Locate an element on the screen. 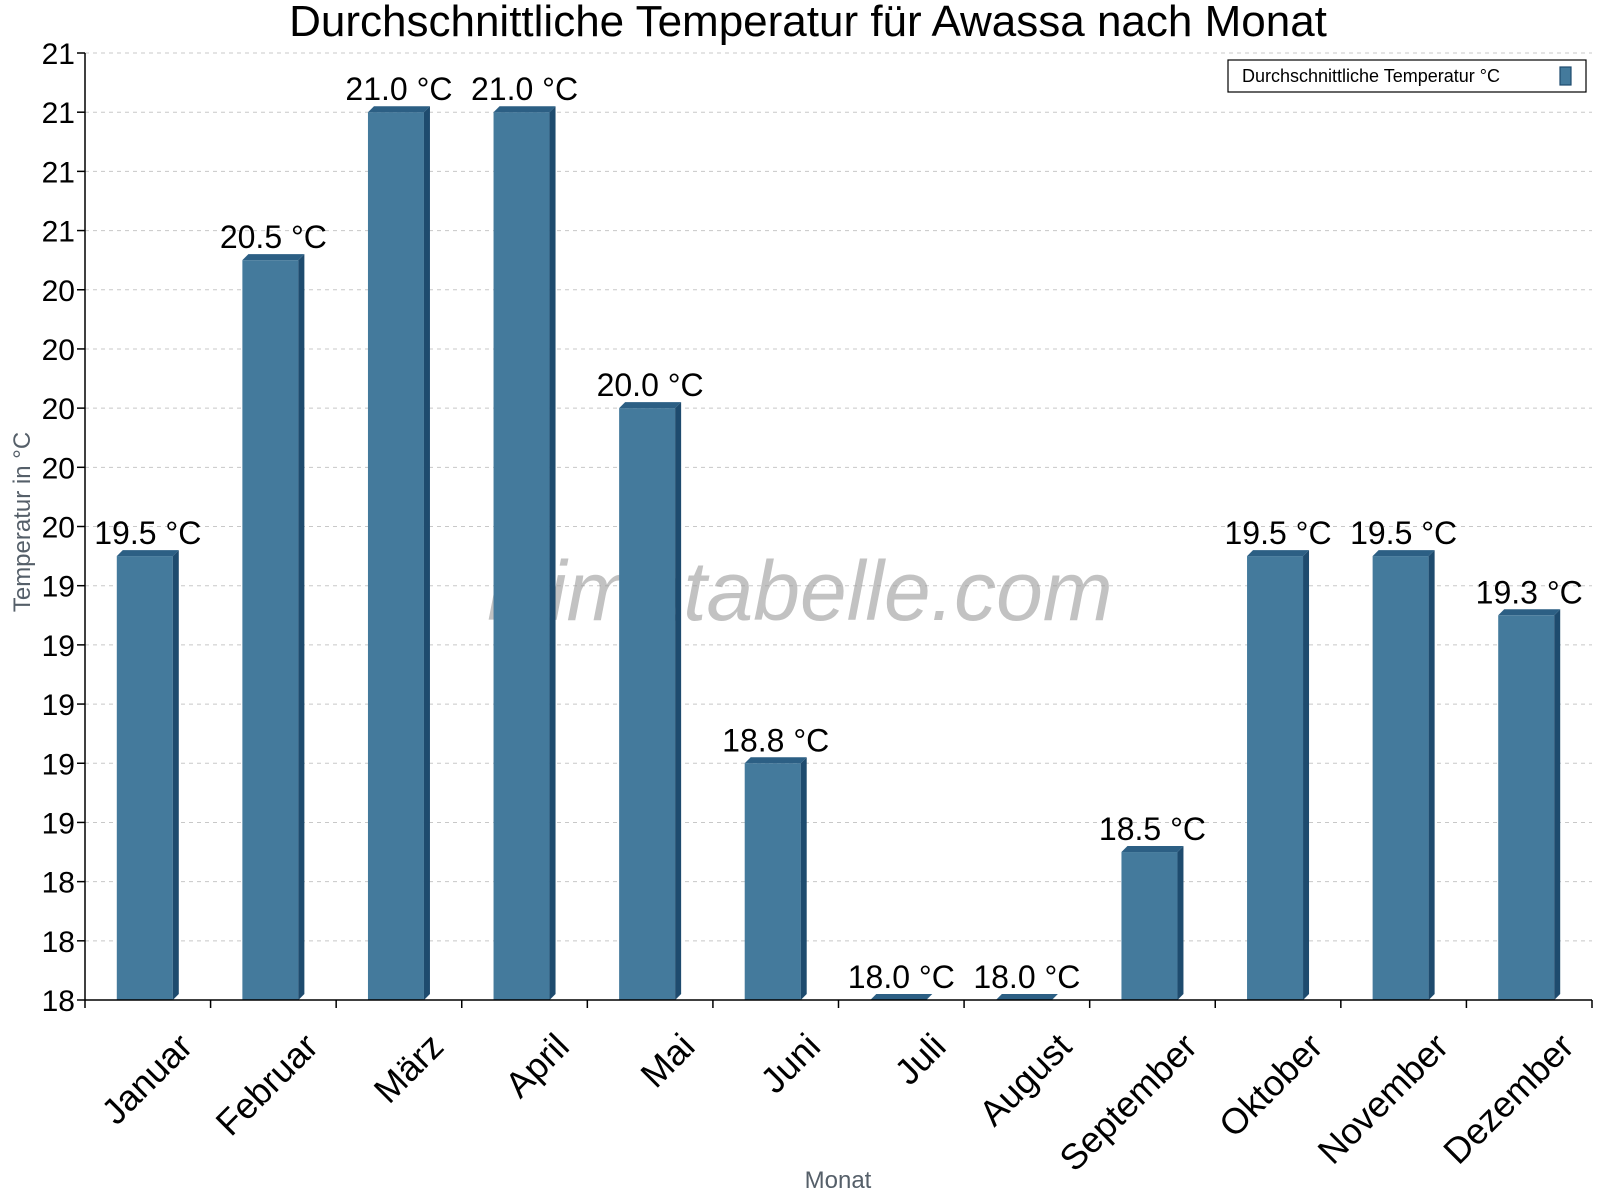 Image resolution: width=1600 pixels, height=1200 pixels. legend-box is located at coordinates (1407, 76).